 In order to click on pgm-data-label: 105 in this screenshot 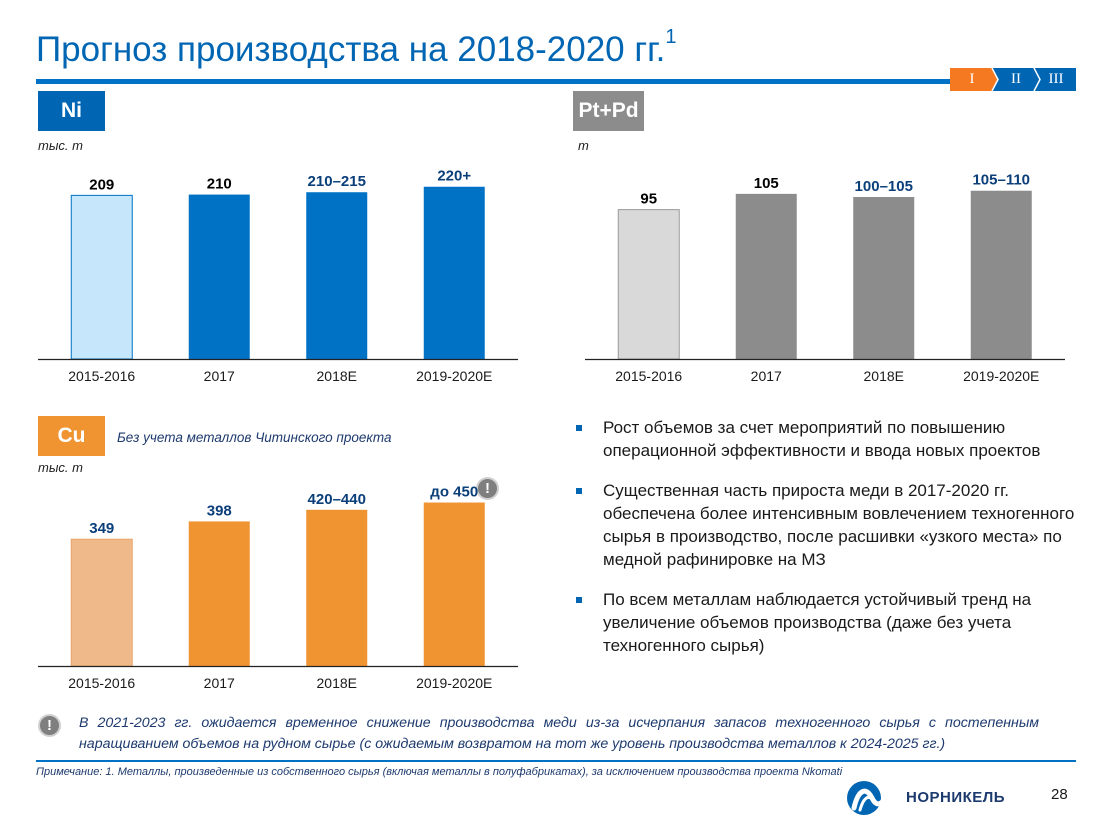, I will do `click(766, 183)`.